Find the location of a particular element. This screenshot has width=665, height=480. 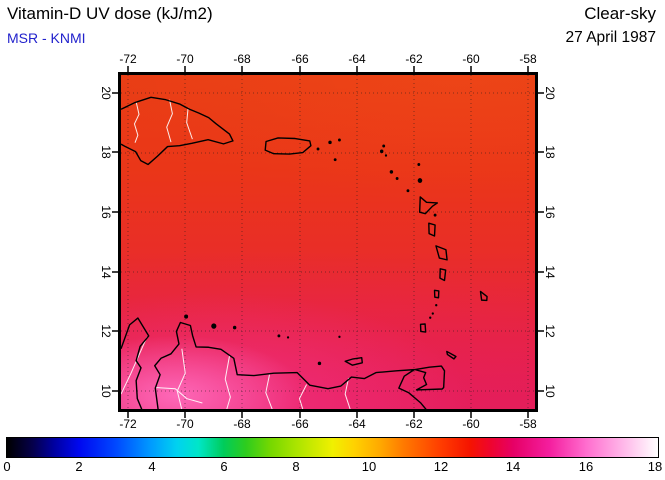

colorbar-tick-label: 18 is located at coordinates (655, 466).